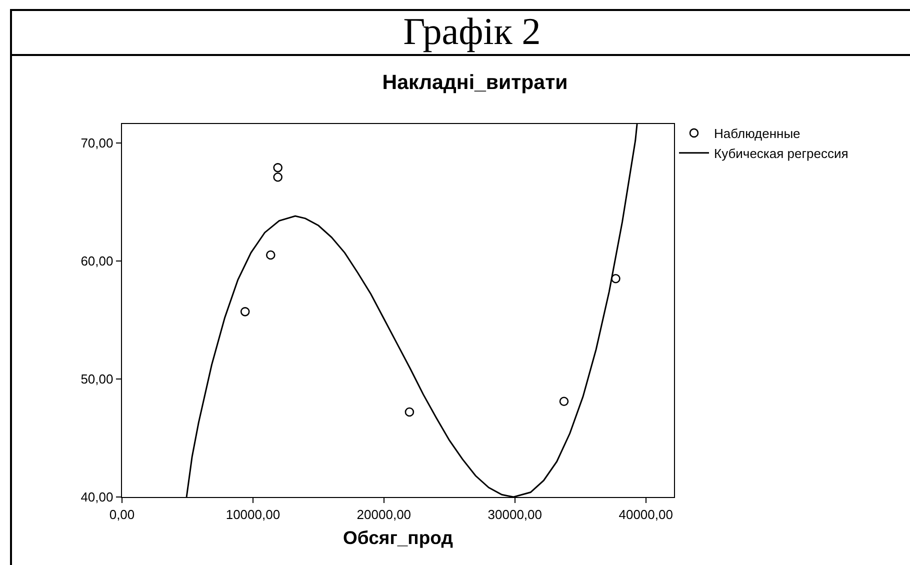 The image size is (910, 565). I want to click on x-tick-label: 20000,00, so click(384, 514).